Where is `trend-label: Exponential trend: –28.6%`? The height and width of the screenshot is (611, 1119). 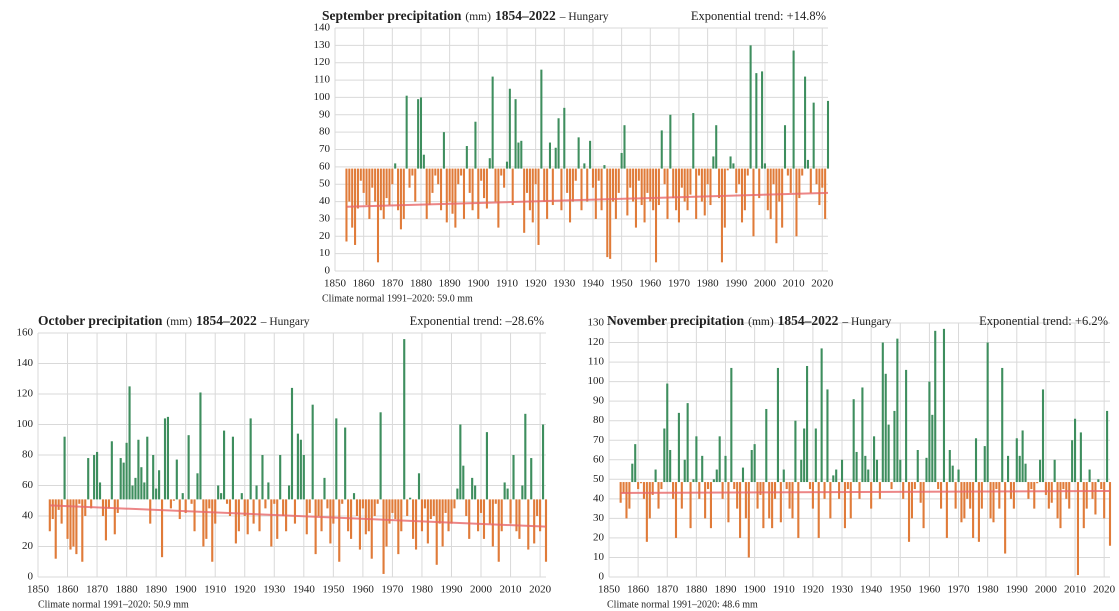
trend-label: Exponential trend: –28.6% is located at coordinates (477, 321).